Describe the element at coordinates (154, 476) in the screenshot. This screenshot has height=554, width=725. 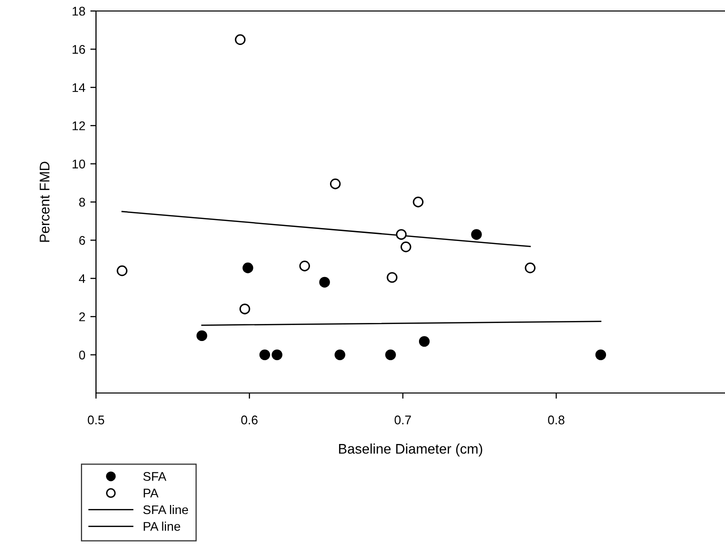
I see `legend-label: SFA` at that location.